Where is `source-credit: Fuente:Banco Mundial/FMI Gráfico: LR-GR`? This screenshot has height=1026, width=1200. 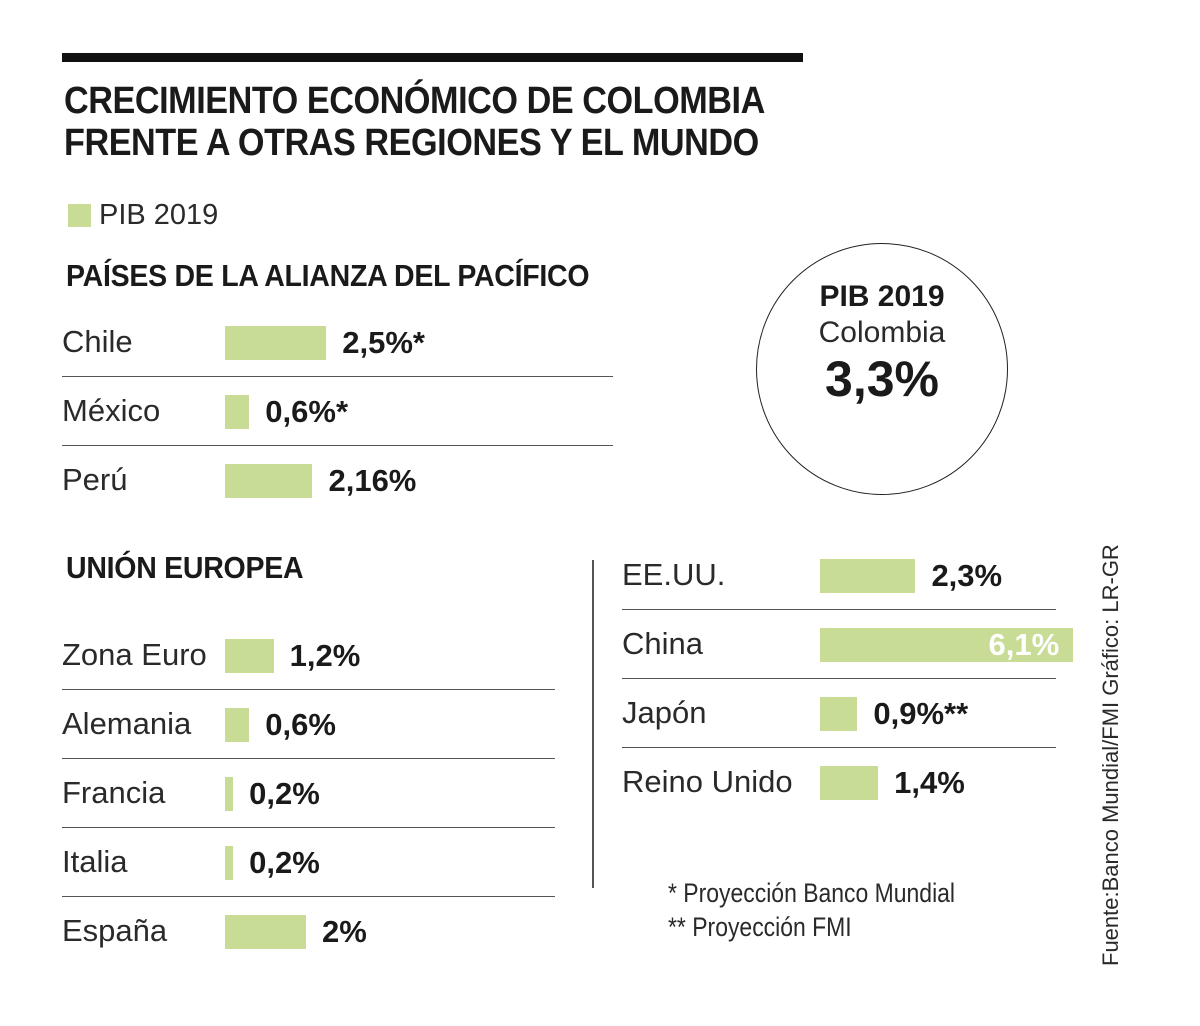 source-credit: Fuente:Banco Mundial/FMI Gráfico: LR-GR is located at coordinates (1110, 755).